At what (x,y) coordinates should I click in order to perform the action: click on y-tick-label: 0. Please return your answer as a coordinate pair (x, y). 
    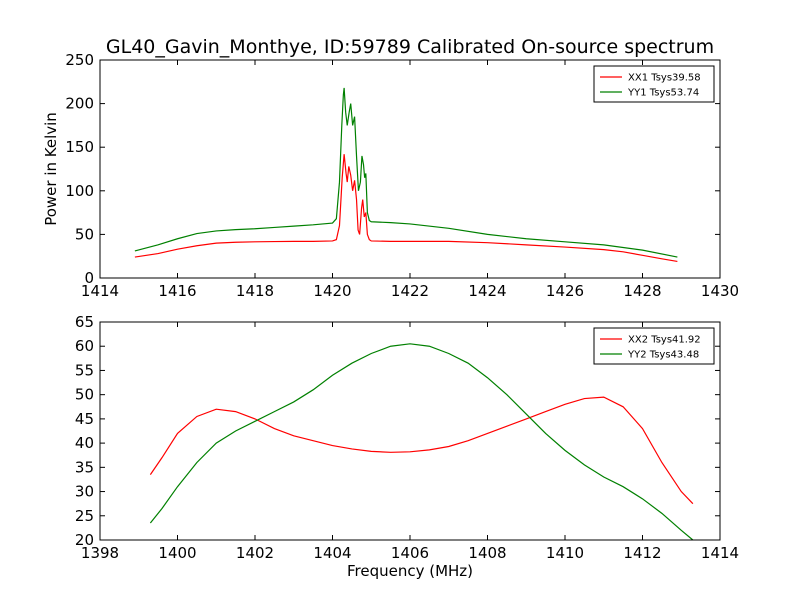
    Looking at the image, I should click on (89, 278).